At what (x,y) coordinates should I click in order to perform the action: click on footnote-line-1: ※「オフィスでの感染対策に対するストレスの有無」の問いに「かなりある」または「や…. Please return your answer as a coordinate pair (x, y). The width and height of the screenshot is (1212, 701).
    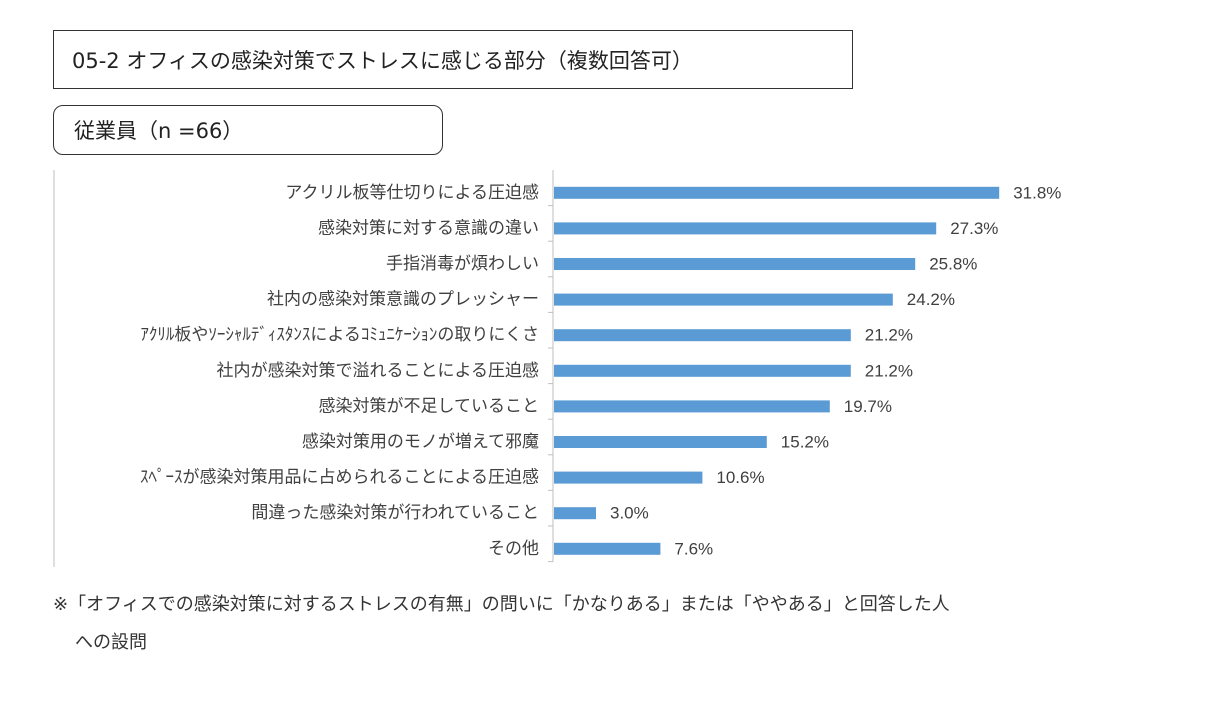
    Looking at the image, I should click on (501, 604).